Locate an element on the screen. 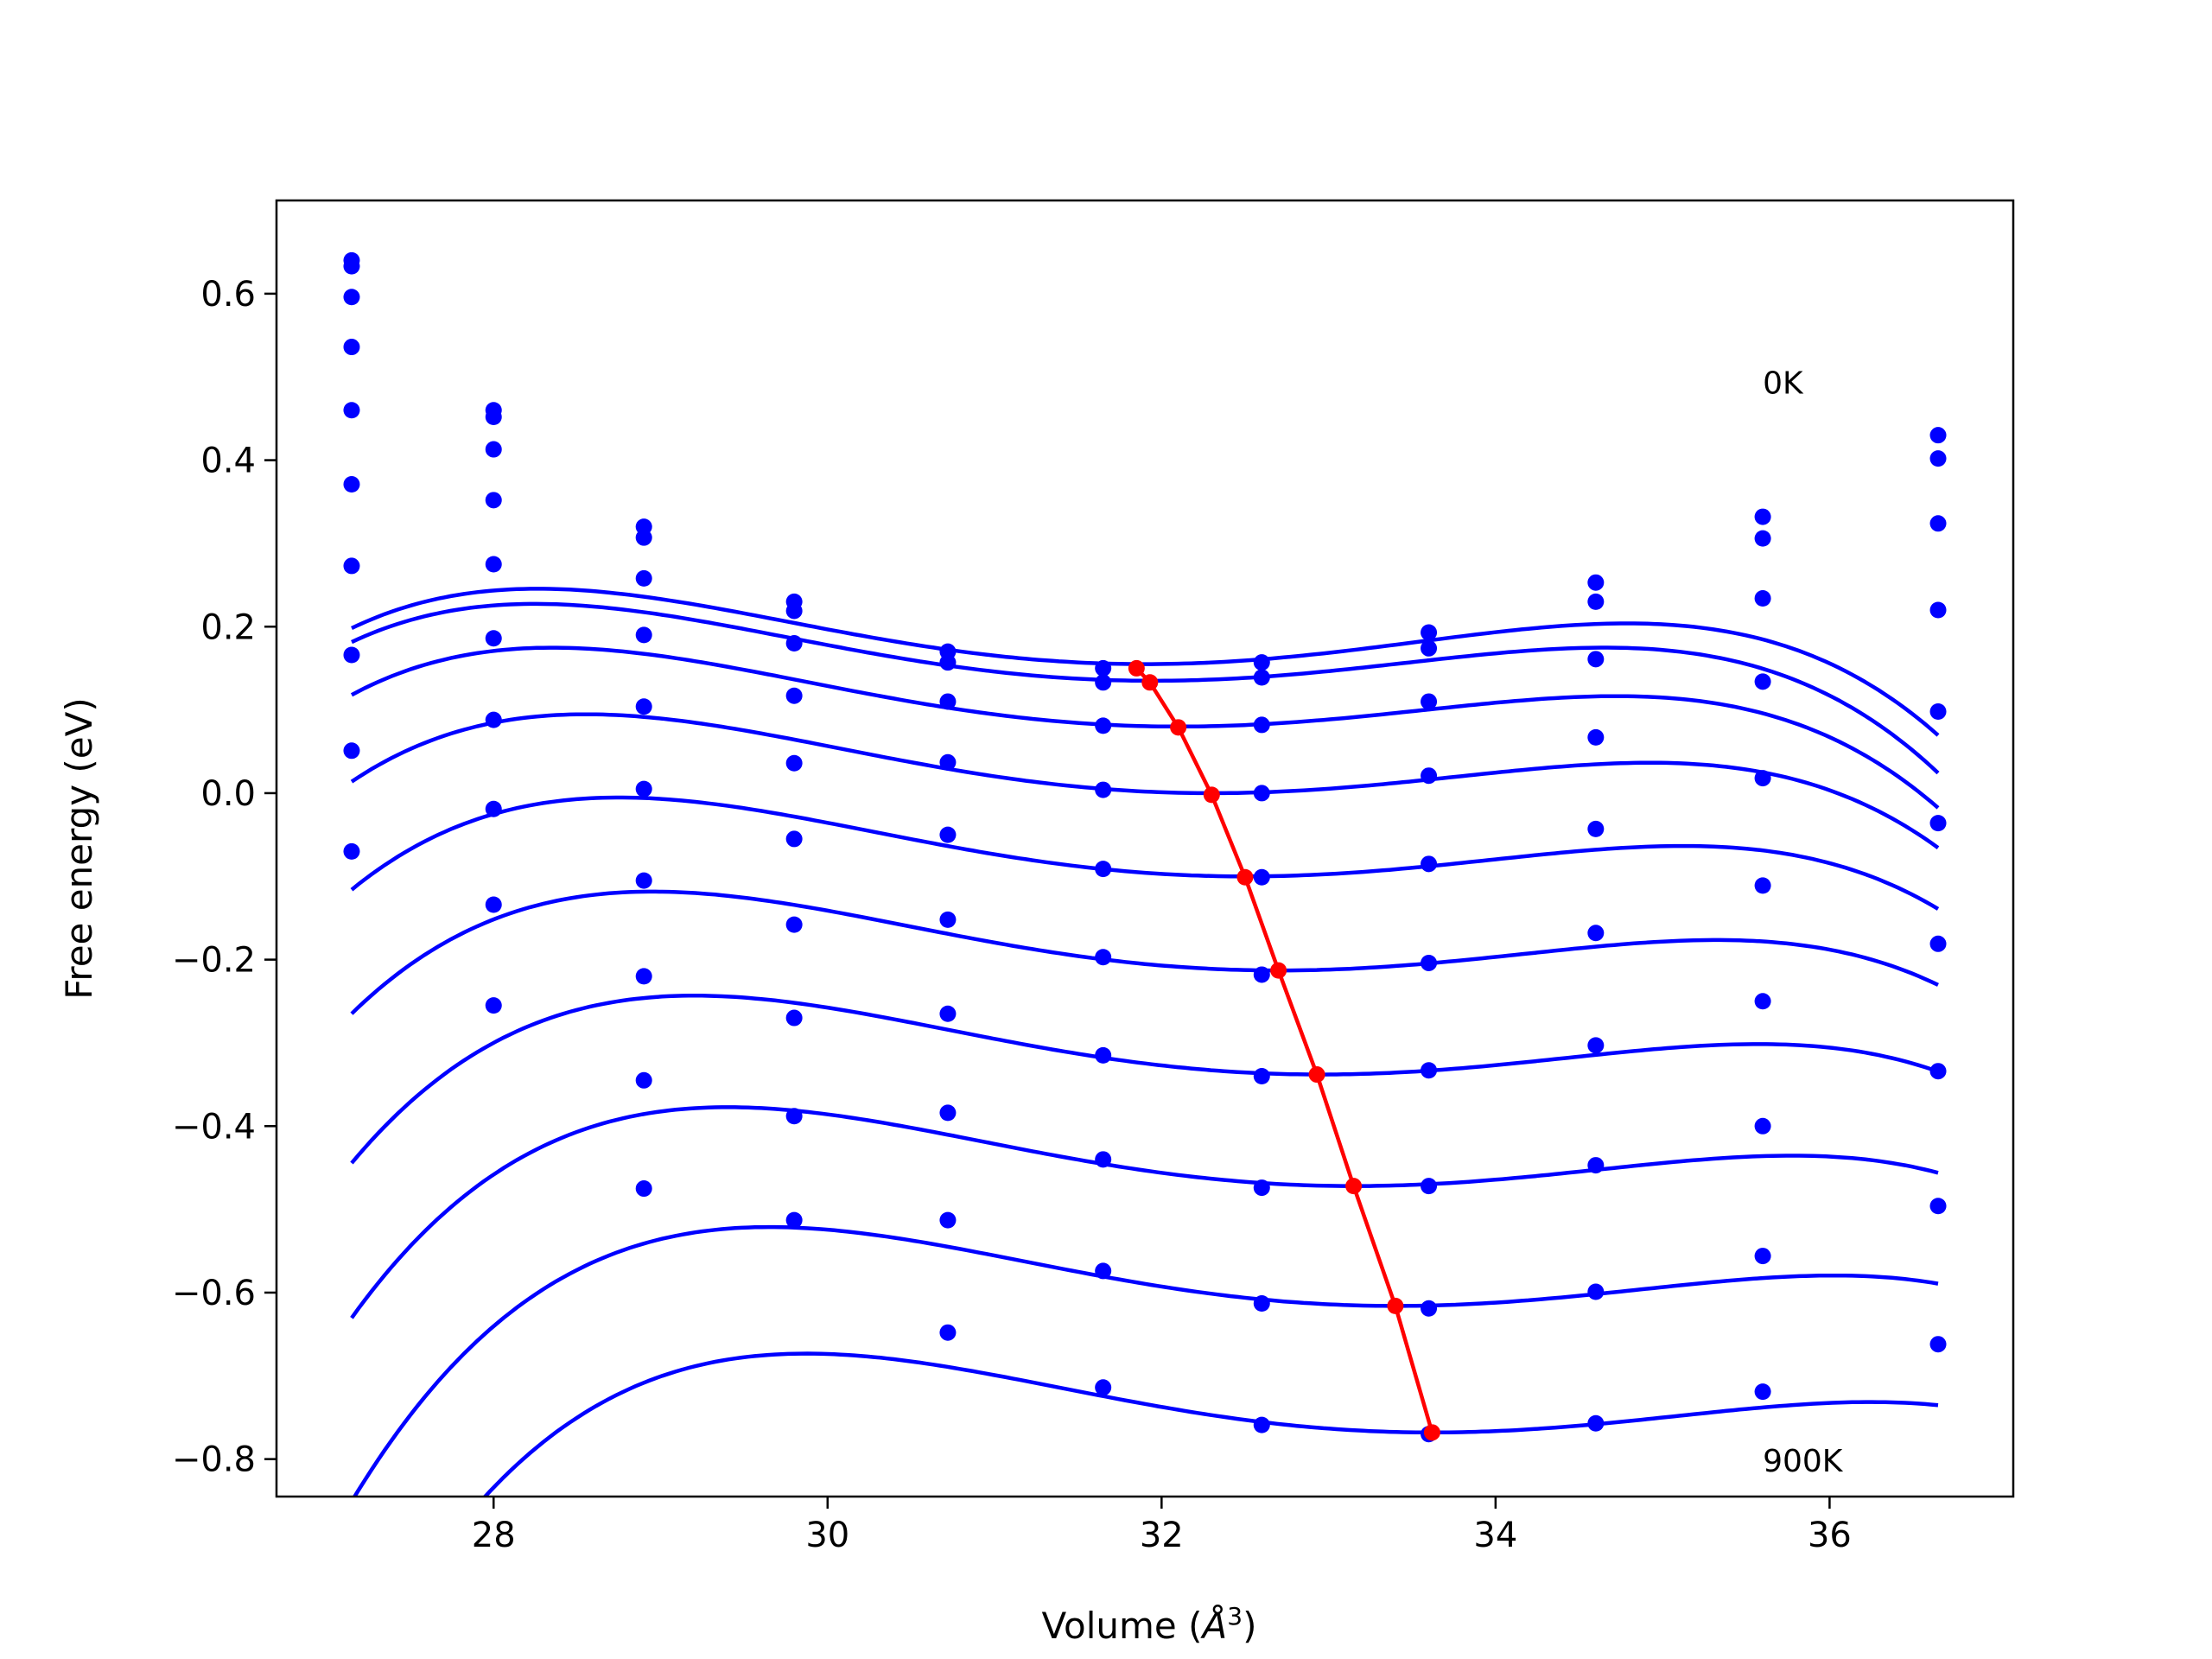  x-tick-label: 34 is located at coordinates (1495, 1535).